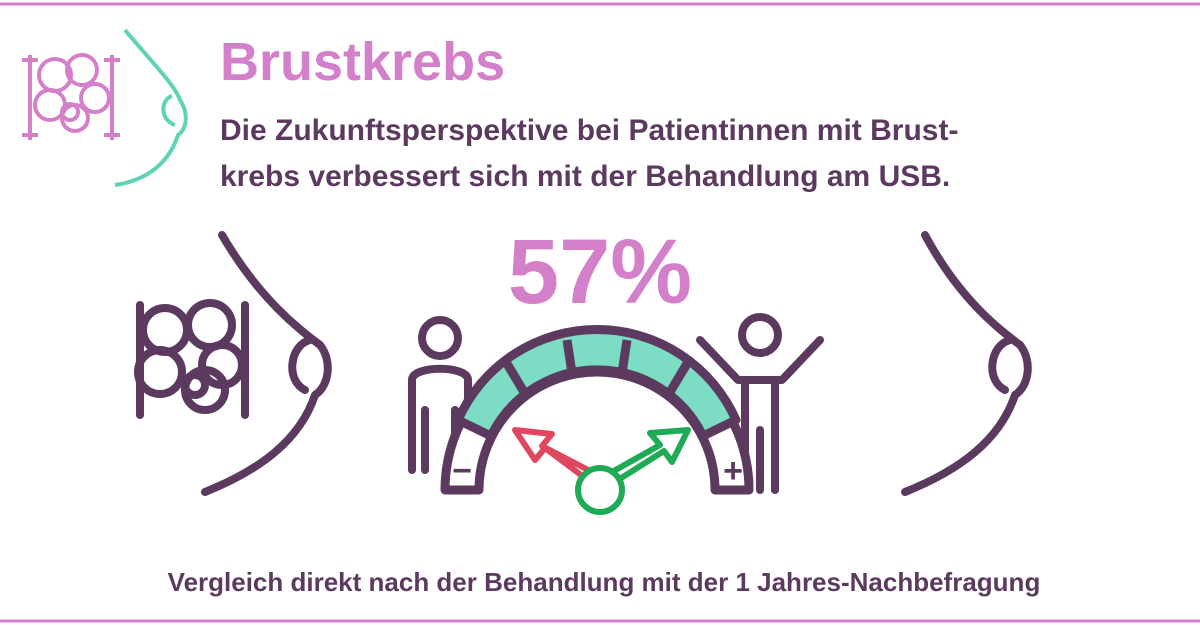  What do you see at coordinates (733, 471) in the screenshot?
I see `plus-sign: +` at bounding box center [733, 471].